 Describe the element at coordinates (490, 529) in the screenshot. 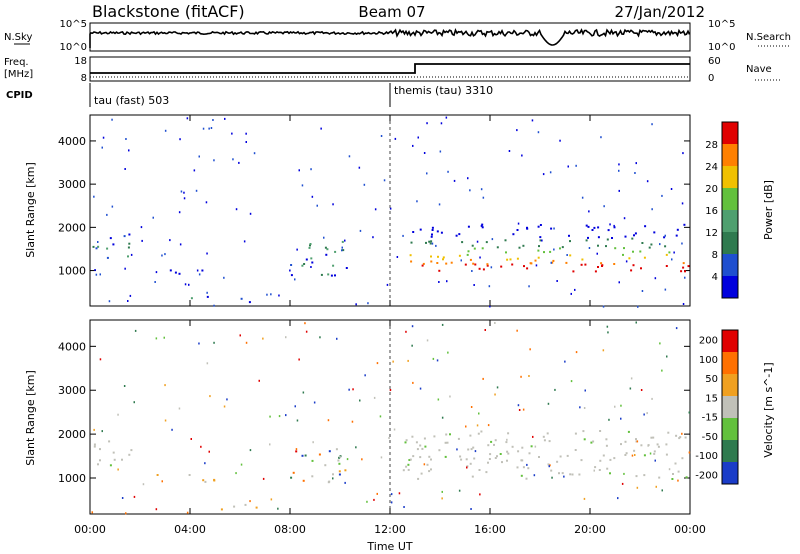

I see `x-tick-label: 16:00` at that location.